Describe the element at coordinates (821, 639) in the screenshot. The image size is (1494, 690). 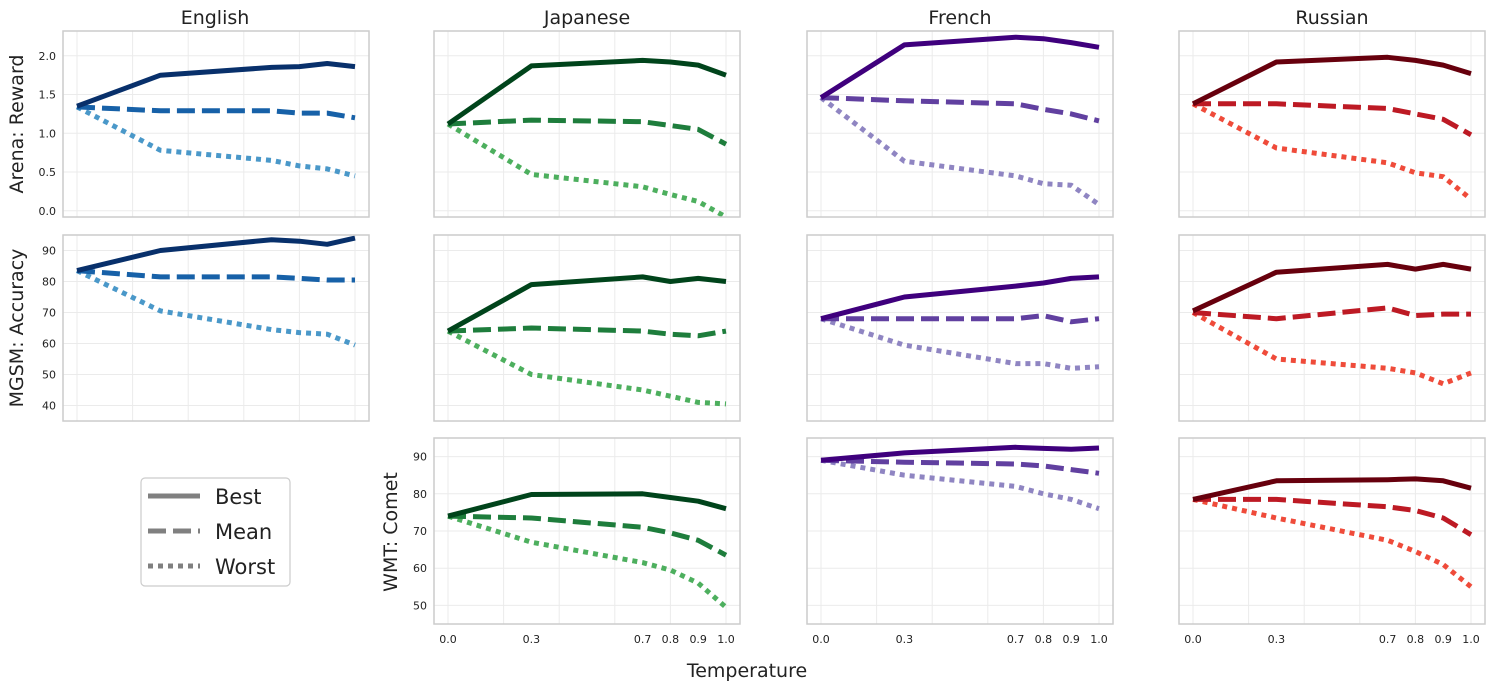
I see `x-tick-label-wmt-comet-french-0: 0.0` at that location.